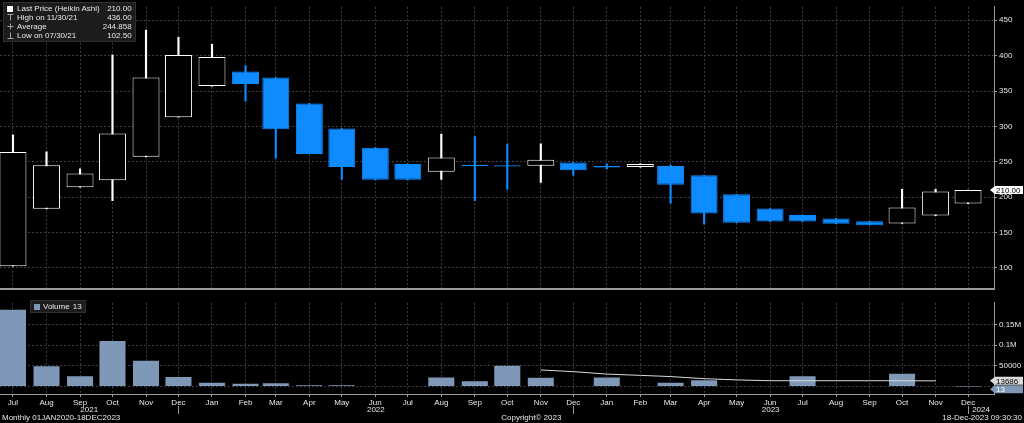  Describe the element at coordinates (58, 8) in the screenshot. I see `legend-label: Last Price (Heikin Ashi)` at that location.